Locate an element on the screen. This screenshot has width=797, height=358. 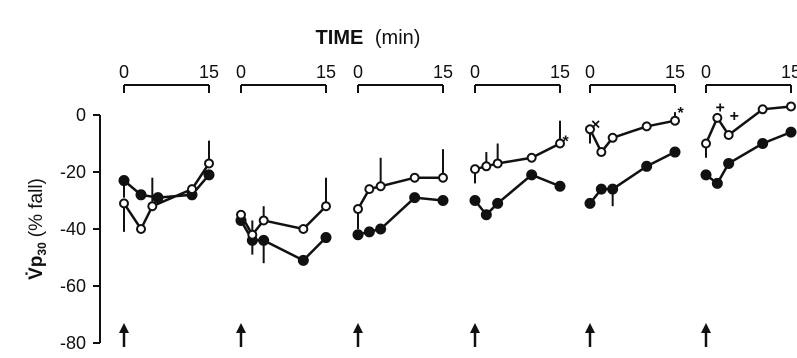
panel-2: 0 15 is located at coordinates (285, 204).